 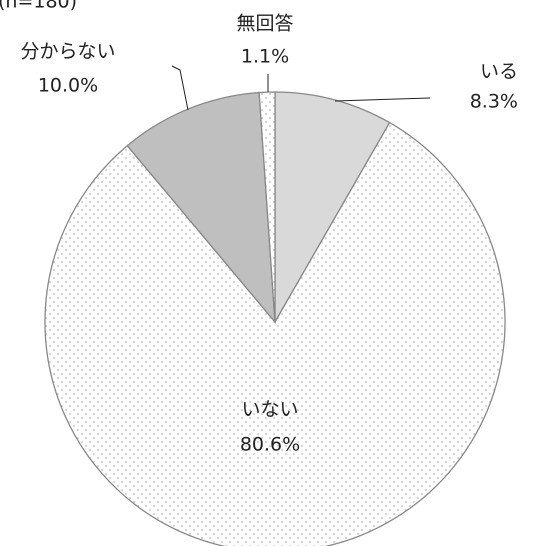 I want to click on slice-value-label: 1.1%, so click(x=265, y=57).